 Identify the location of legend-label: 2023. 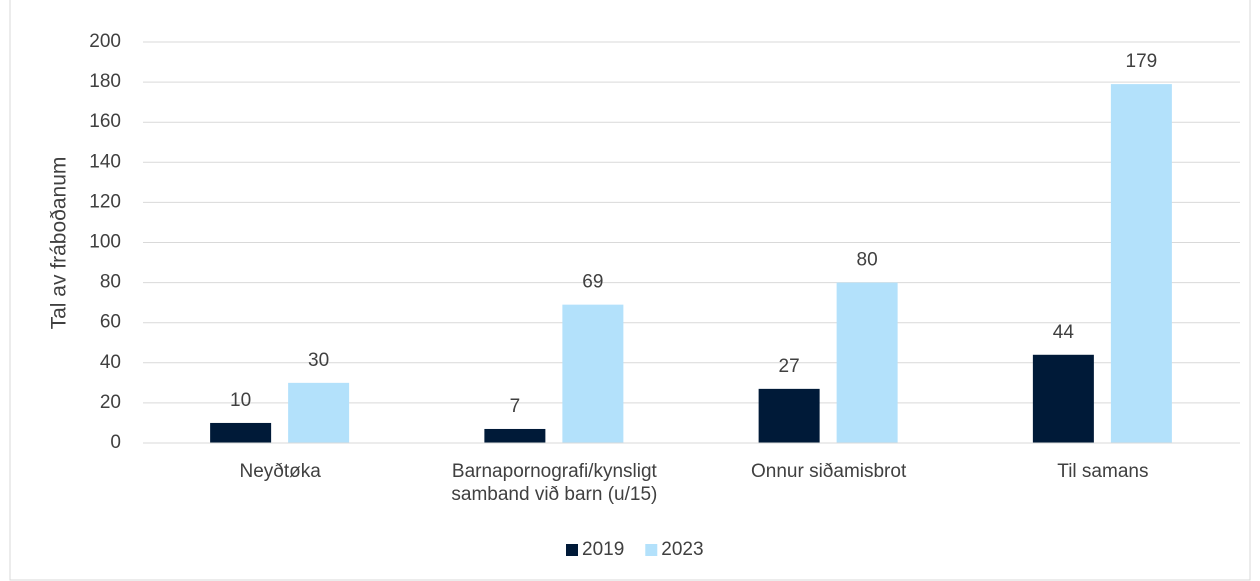
(682, 549).